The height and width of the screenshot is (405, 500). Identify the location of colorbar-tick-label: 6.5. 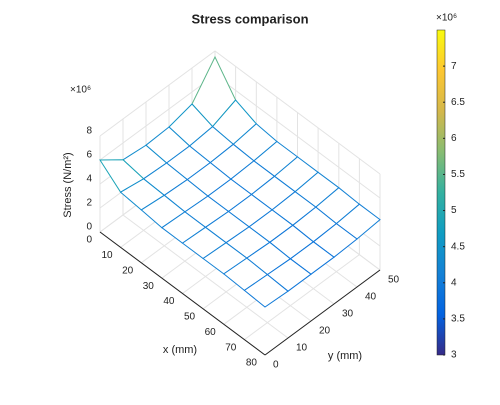
(458, 102).